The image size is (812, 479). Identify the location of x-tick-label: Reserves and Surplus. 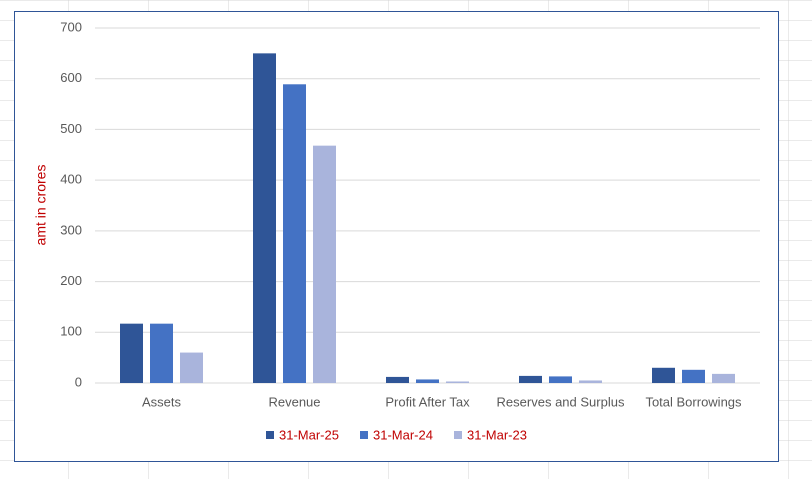
(561, 401).